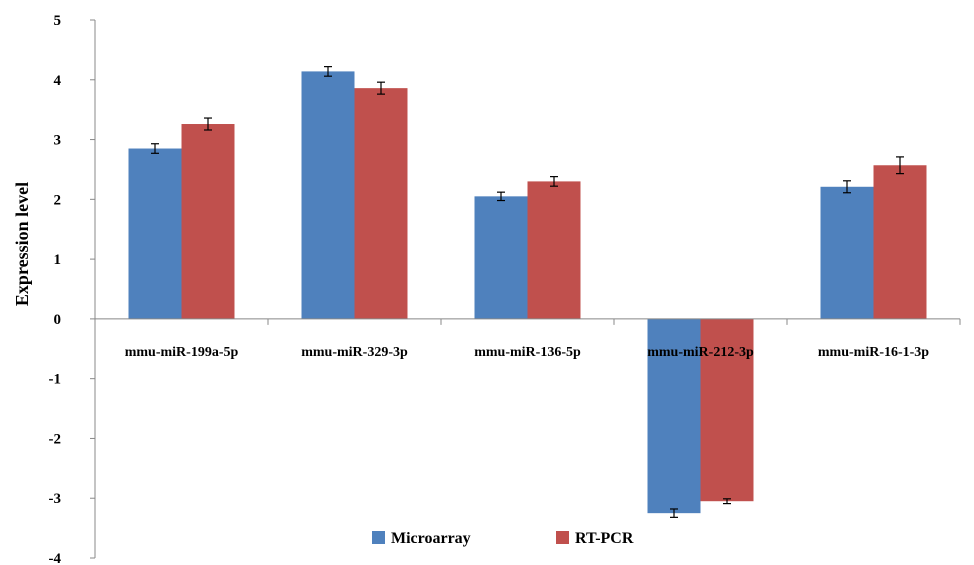  Describe the element at coordinates (431, 538) in the screenshot. I see `legend-label: Microarray` at that location.